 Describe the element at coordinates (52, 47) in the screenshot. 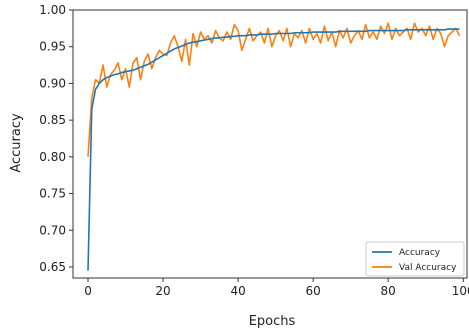

I see `y-tick-label: 0.95` at that location.